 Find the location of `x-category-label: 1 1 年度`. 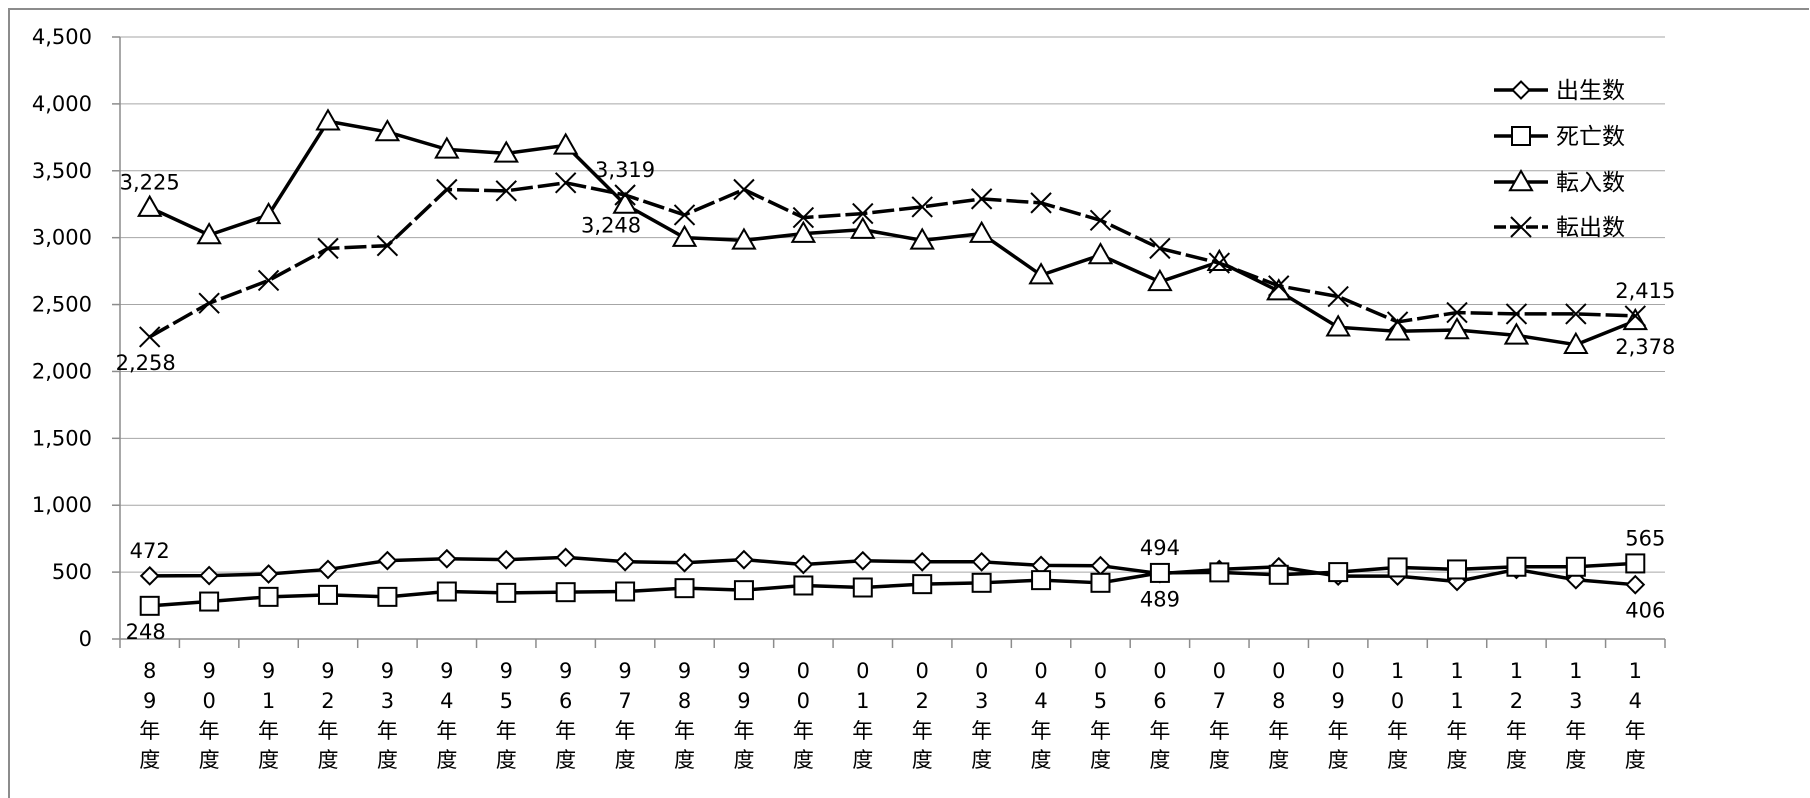

x-category-label: 1 1 年度 is located at coordinates (1457, 715).